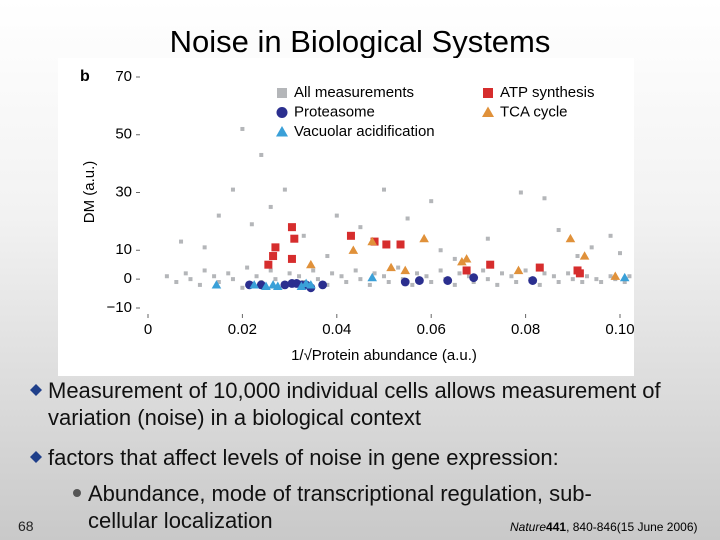 The height and width of the screenshot is (540, 720). What do you see at coordinates (242, 329) in the screenshot?
I see `x-tick-label: 0.02` at bounding box center [242, 329].